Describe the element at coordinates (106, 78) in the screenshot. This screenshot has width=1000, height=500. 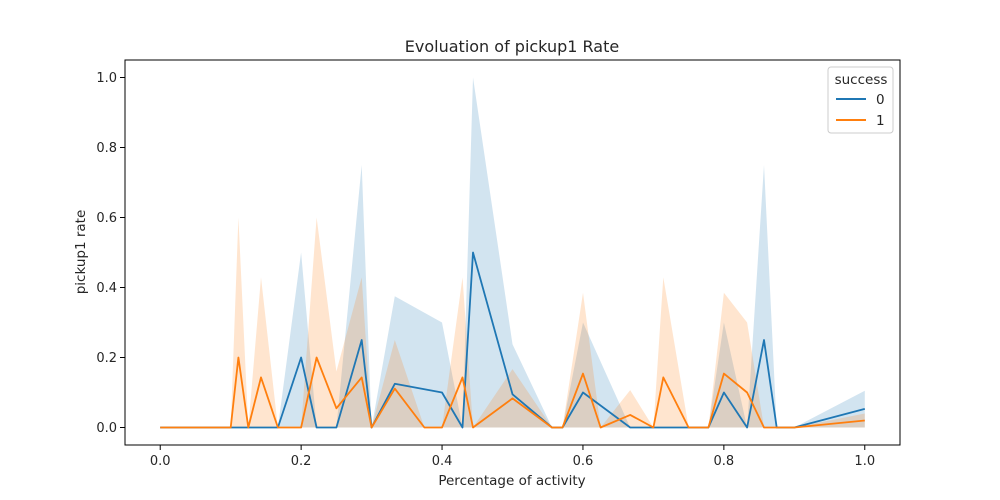
I see `y-tick-label: 1.0` at that location.